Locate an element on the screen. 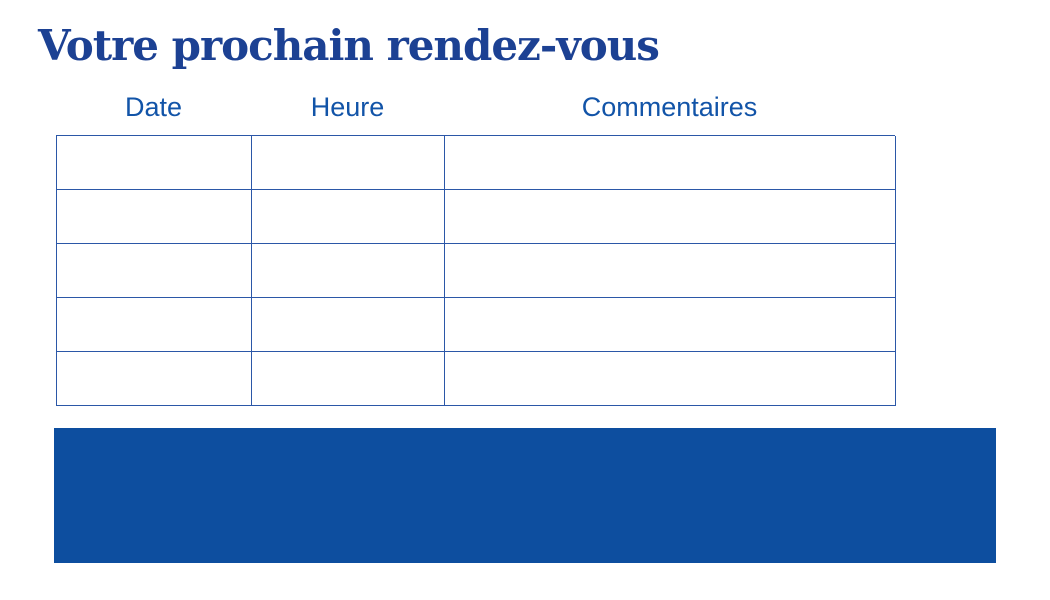 The width and height of the screenshot is (1050, 600). table-column-headers: Date Heure Commentaires is located at coordinates (475, 107).